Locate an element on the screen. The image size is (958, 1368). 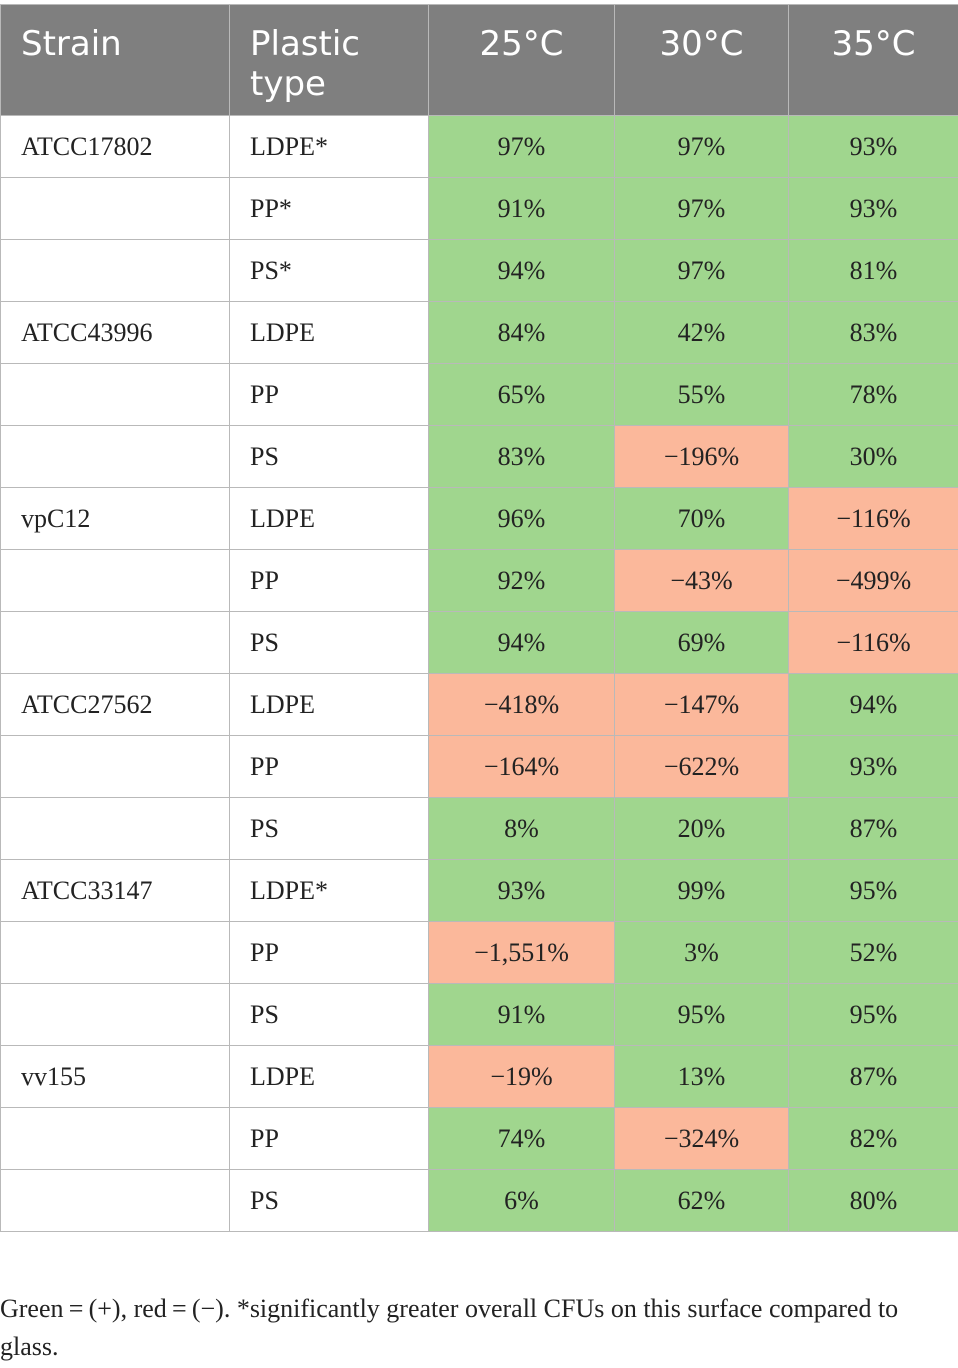
header-row: Strain Plastic type 25°C 30°C 35°C is located at coordinates (479, 60).